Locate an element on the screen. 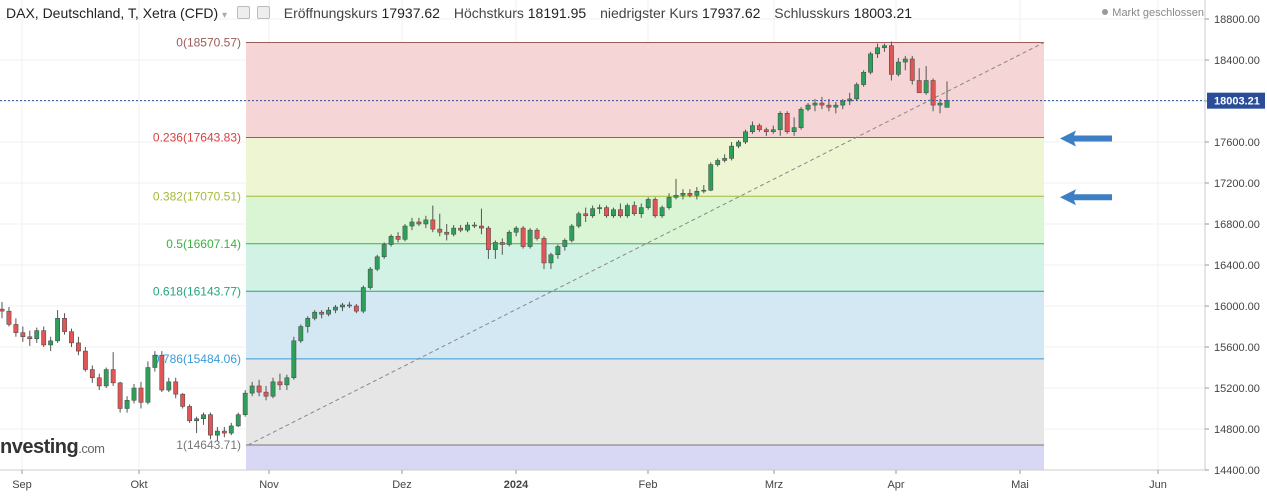 The height and width of the screenshot is (496, 1267). last-price-badge is located at coordinates (1236, 100).